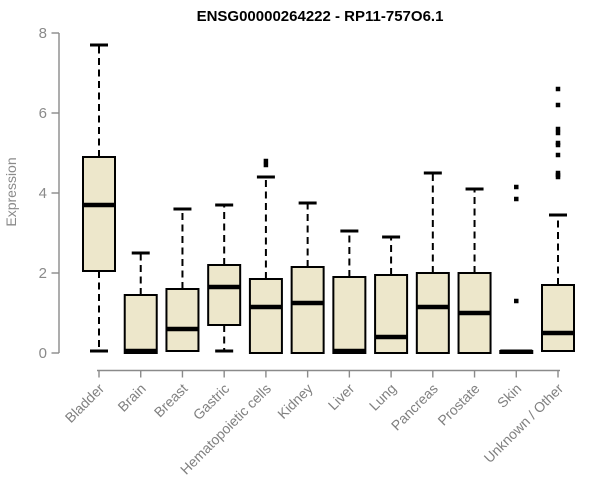  I want to click on box-group-kidney, so click(307, 277).